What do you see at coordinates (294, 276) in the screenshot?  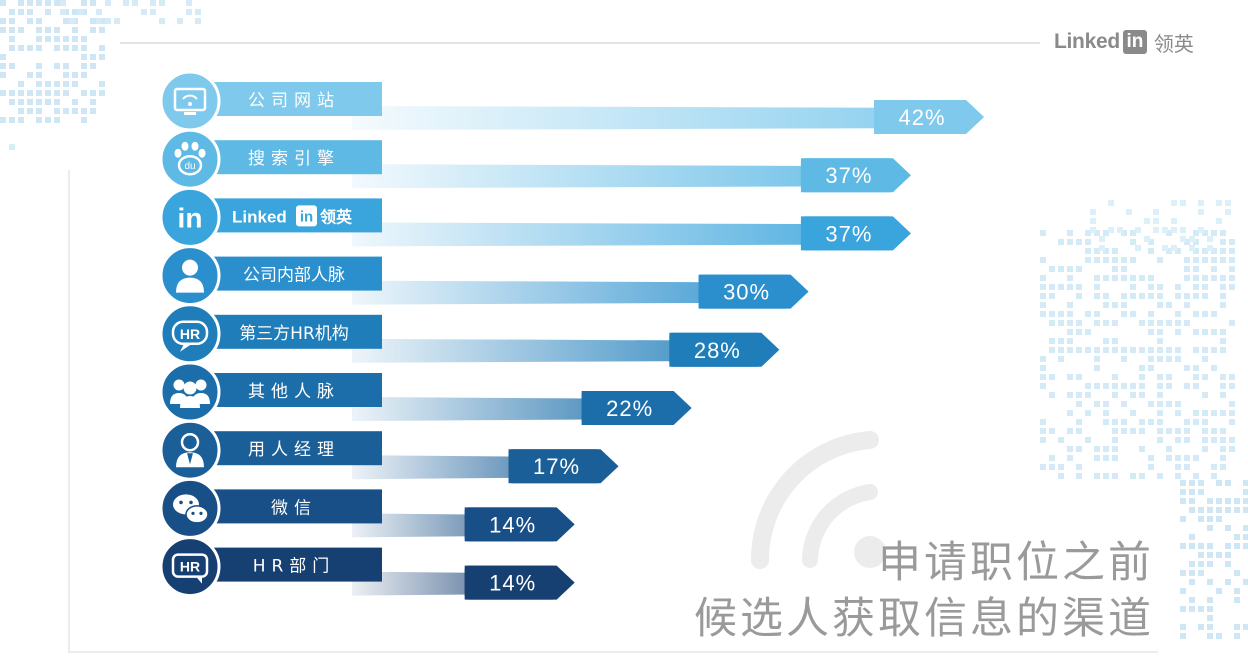 I see `category-label: 公司内部人脉` at bounding box center [294, 276].